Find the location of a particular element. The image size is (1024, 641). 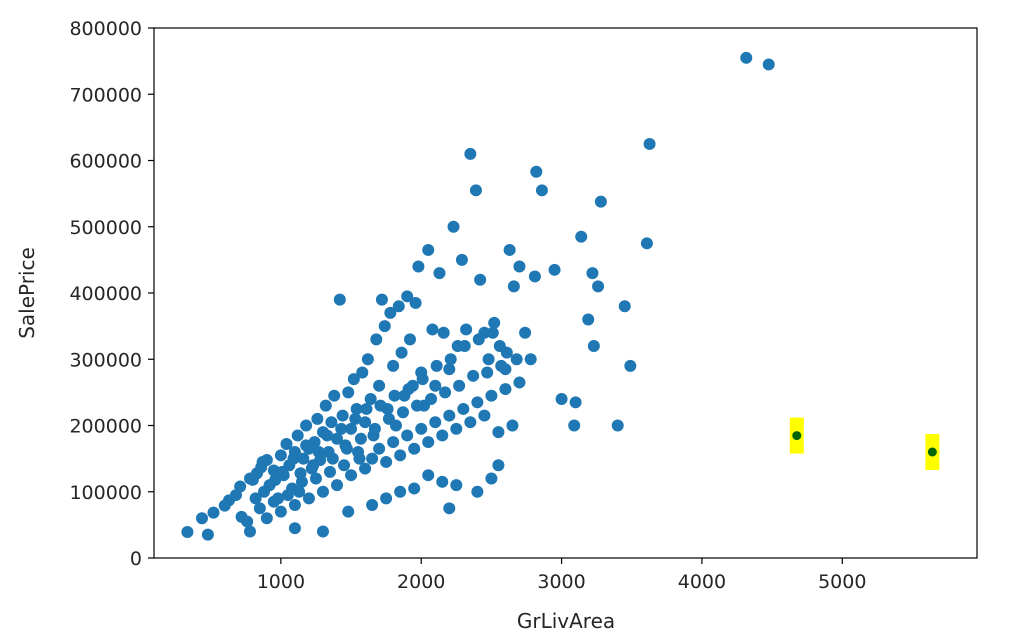

y-tick-label: 700000 is located at coordinates (105, 95).